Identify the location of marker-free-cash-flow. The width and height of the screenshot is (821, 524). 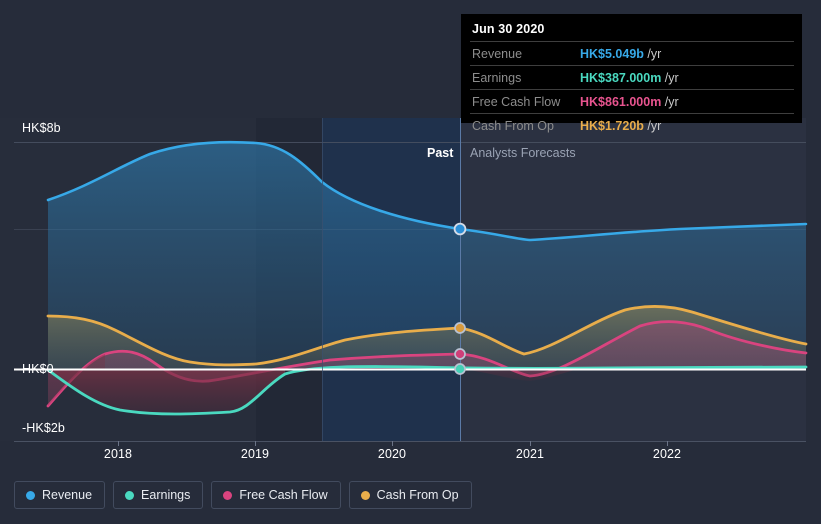
(460, 354).